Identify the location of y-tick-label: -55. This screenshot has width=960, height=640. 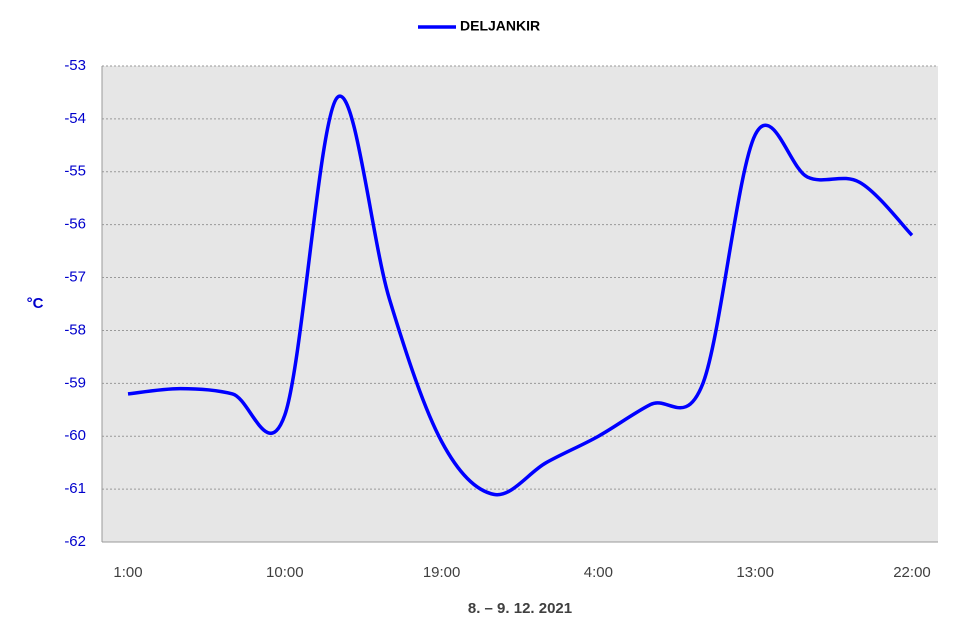
(75, 171).